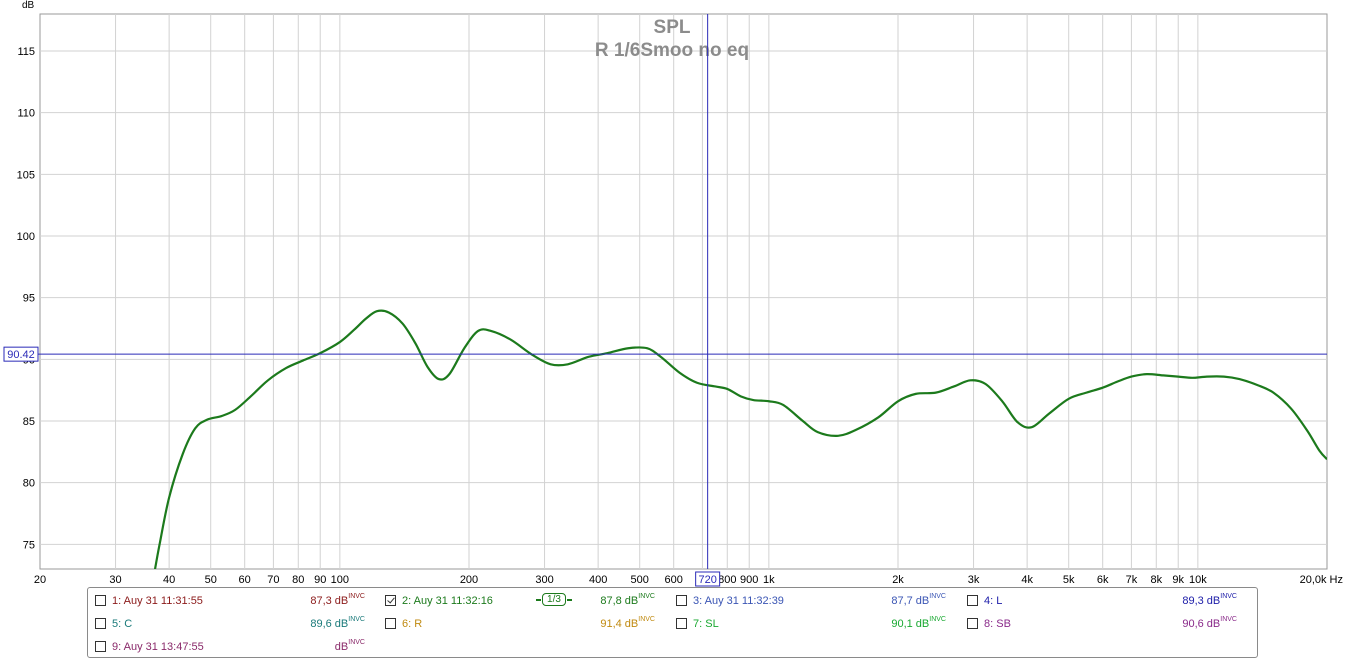  What do you see at coordinates (640, 580) in the screenshot?
I see `x-tick-label: 500` at bounding box center [640, 580].